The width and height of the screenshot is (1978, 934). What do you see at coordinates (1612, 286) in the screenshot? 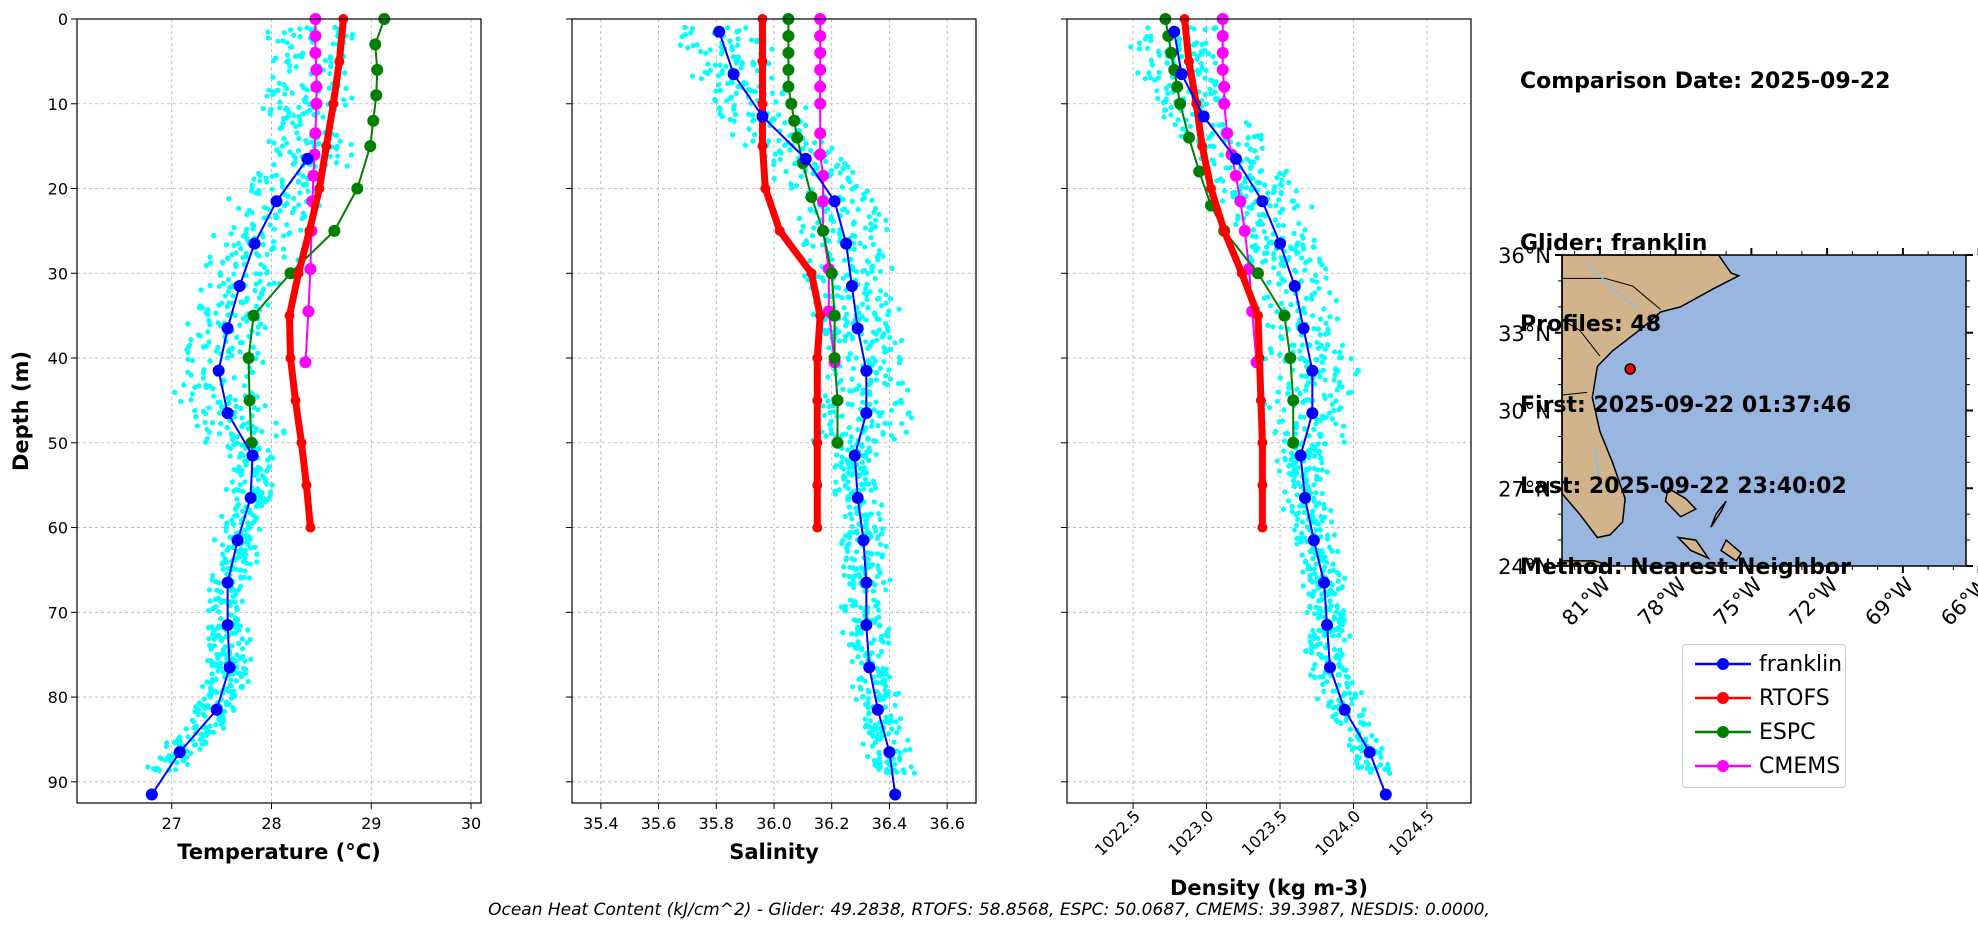
I see `map-river` at bounding box center [1612, 286].